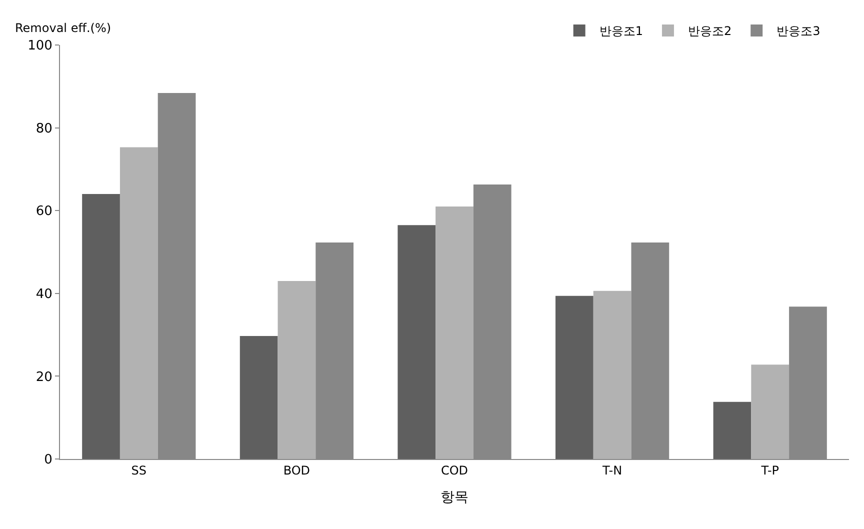 Image resolution: width=864 pixels, height=529 pixels. What do you see at coordinates (139, 470) in the screenshot?
I see `x-tick-label: SS` at bounding box center [139, 470].